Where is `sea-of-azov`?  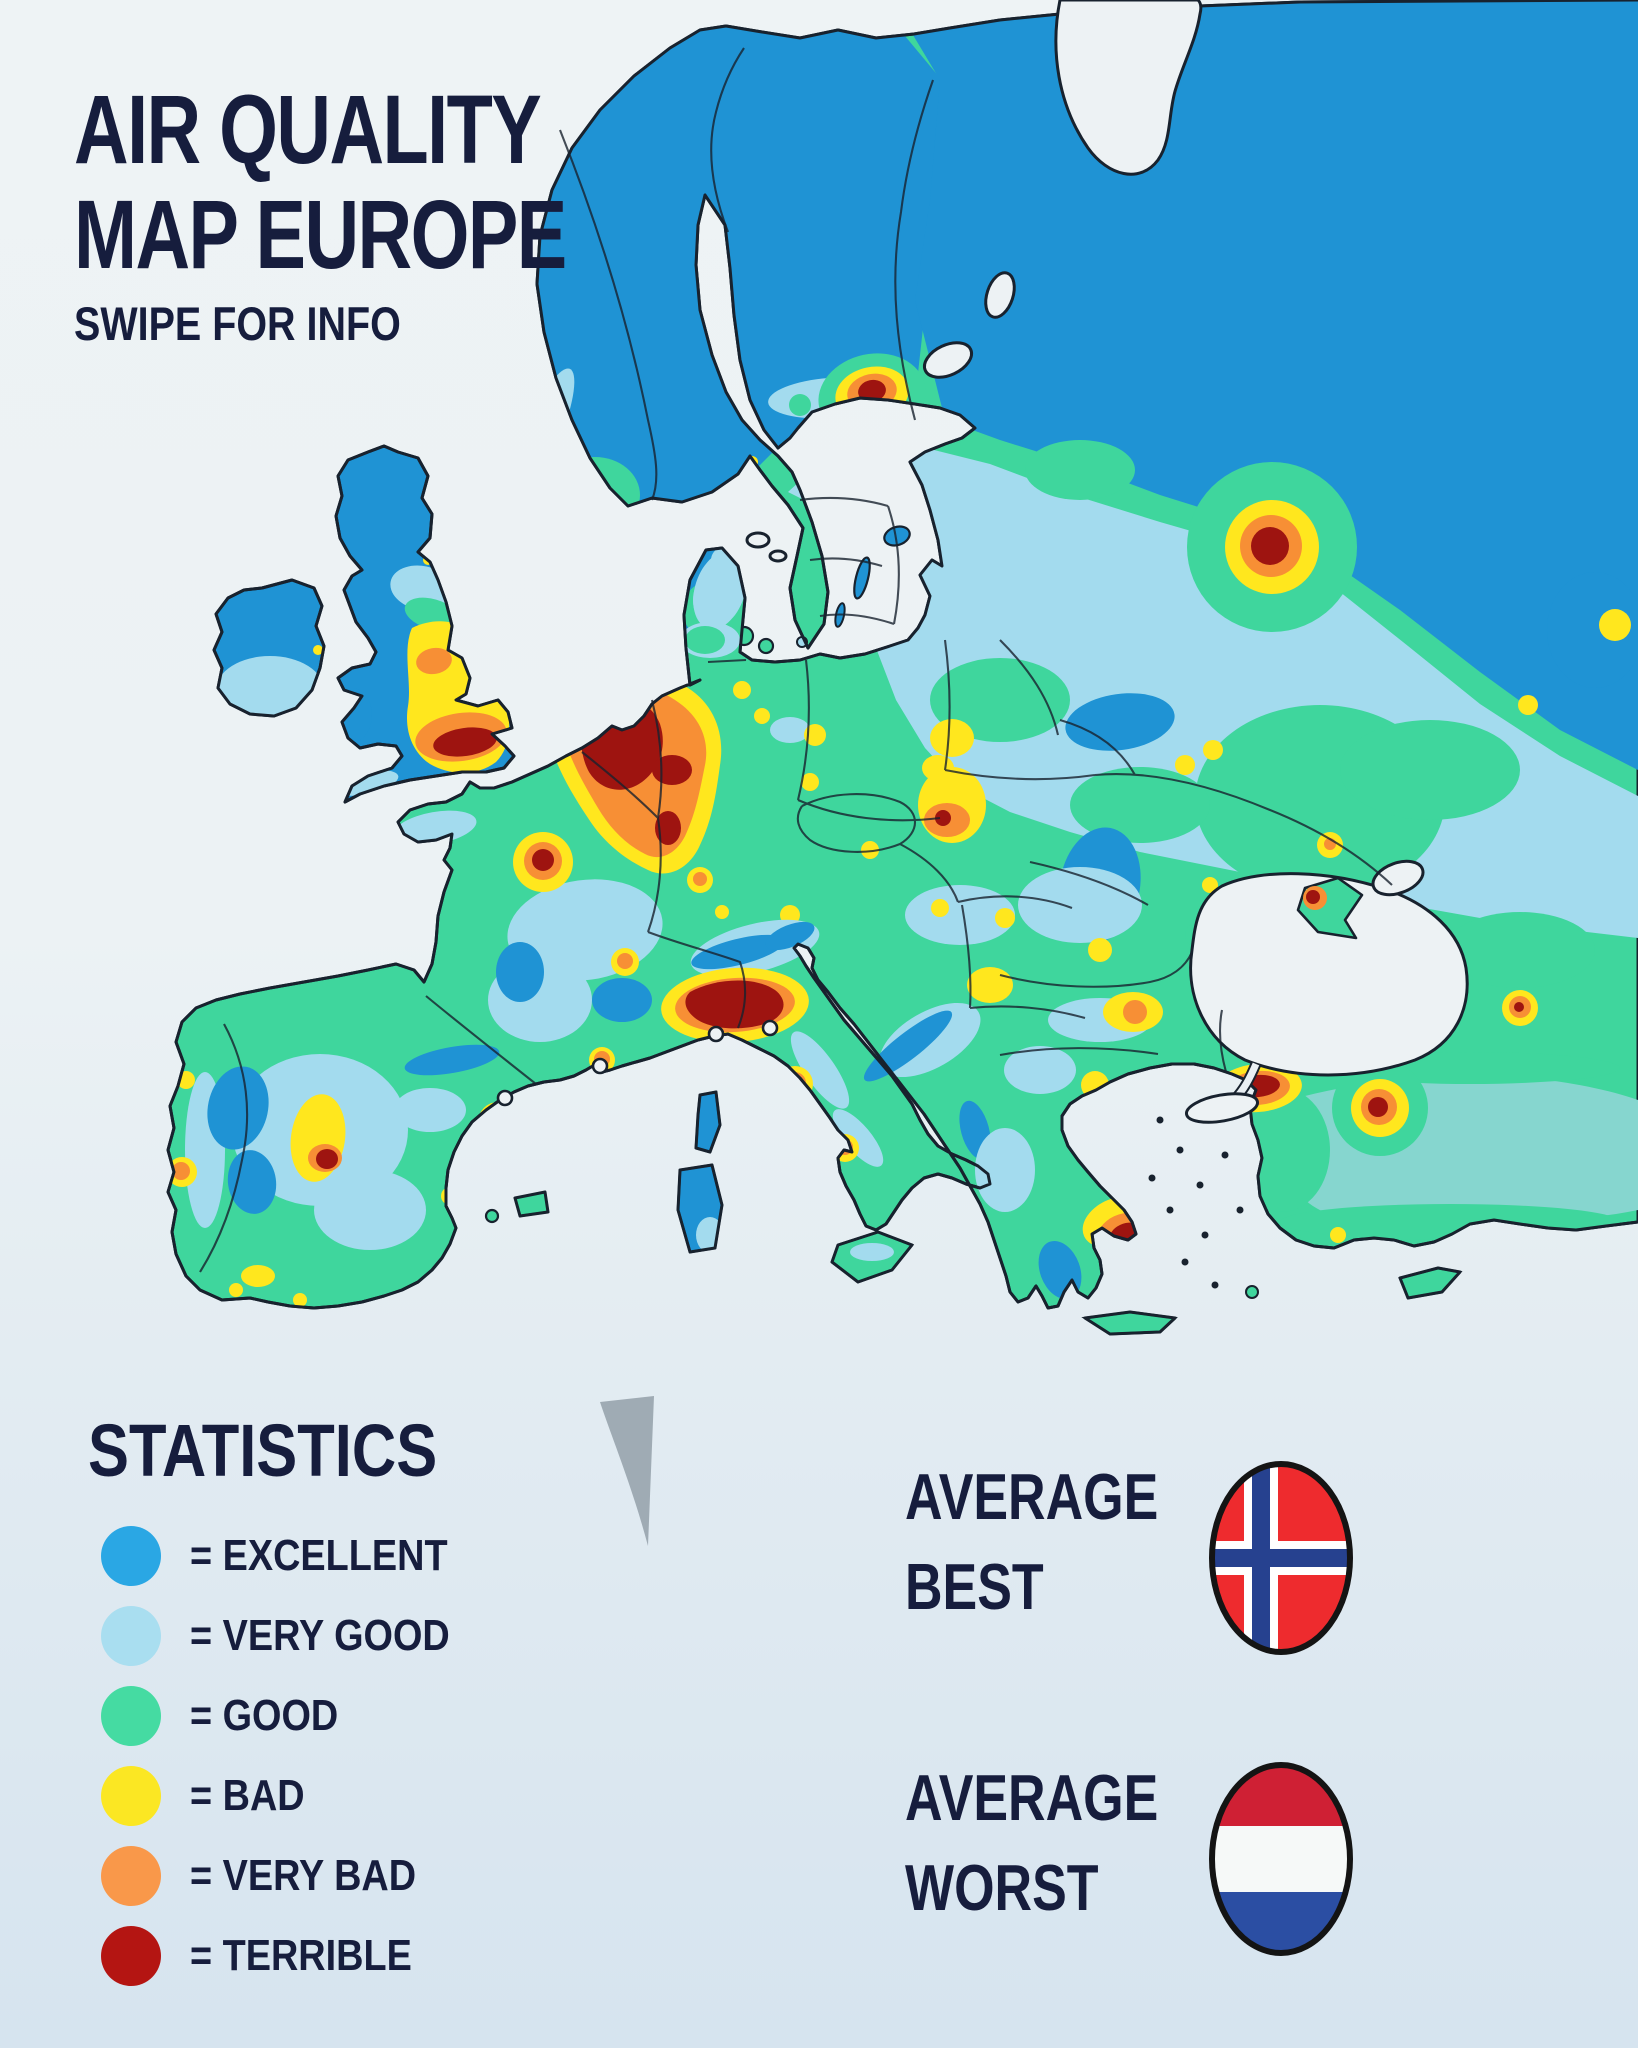
sea-of-azov is located at coordinates (1398, 878).